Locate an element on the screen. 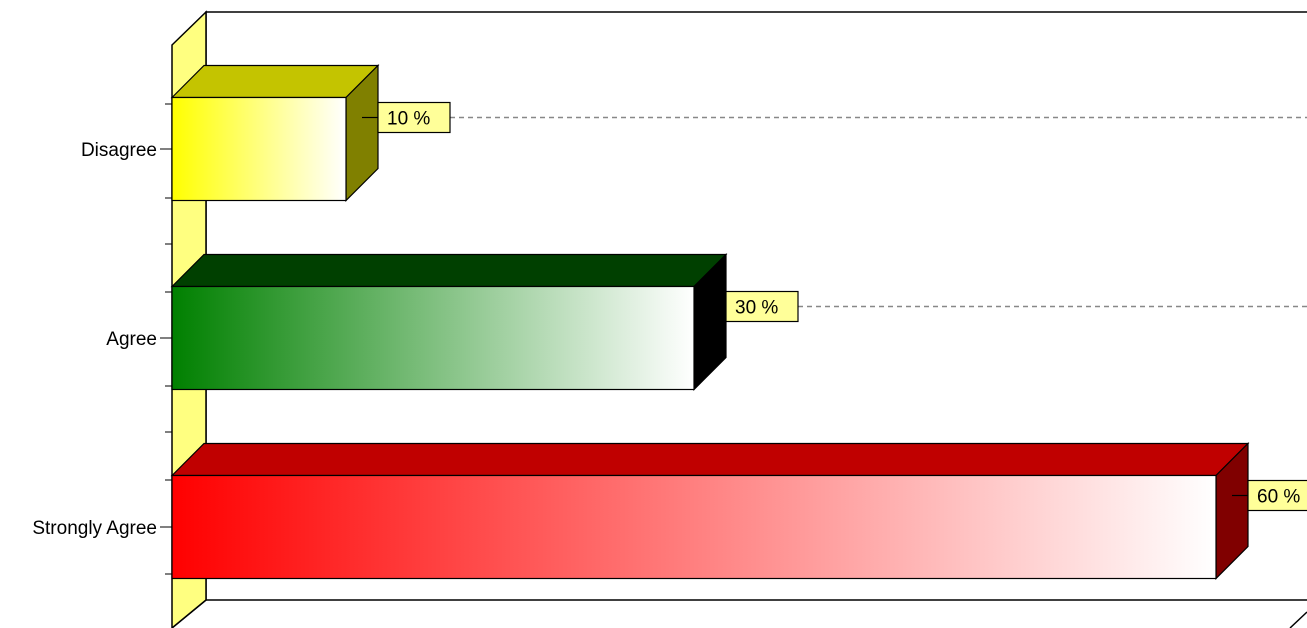 The height and width of the screenshot is (628, 1307). category-label: Strongly Agree is located at coordinates (94, 528).